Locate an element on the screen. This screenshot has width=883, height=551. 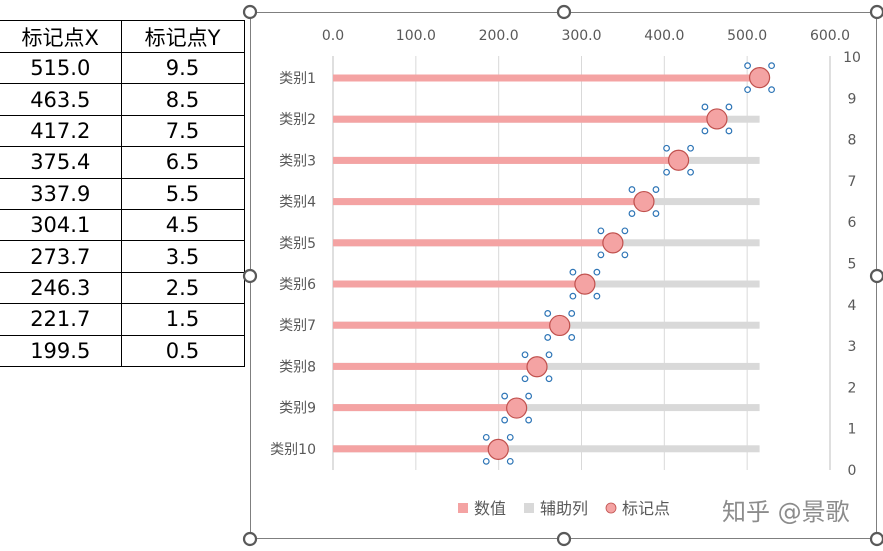
cell-marker-x: 417.2 is located at coordinates (61, 131).